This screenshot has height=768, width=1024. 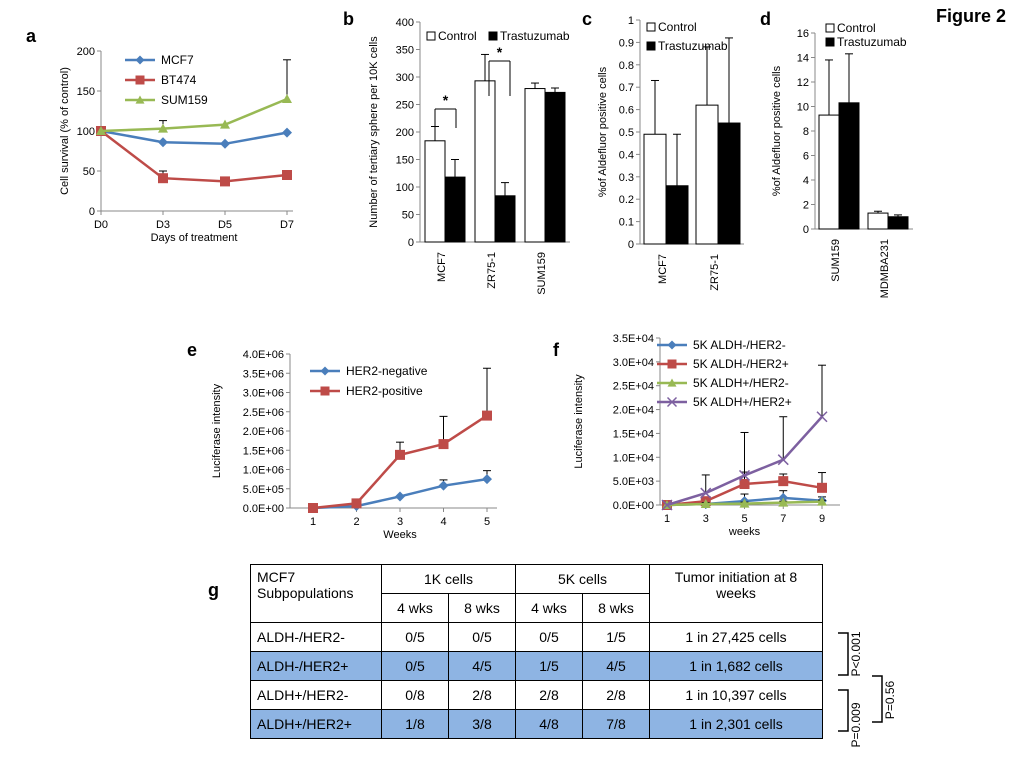 What do you see at coordinates (89, 172) in the screenshot?
I see `y-tick-label: 50` at bounding box center [89, 172].